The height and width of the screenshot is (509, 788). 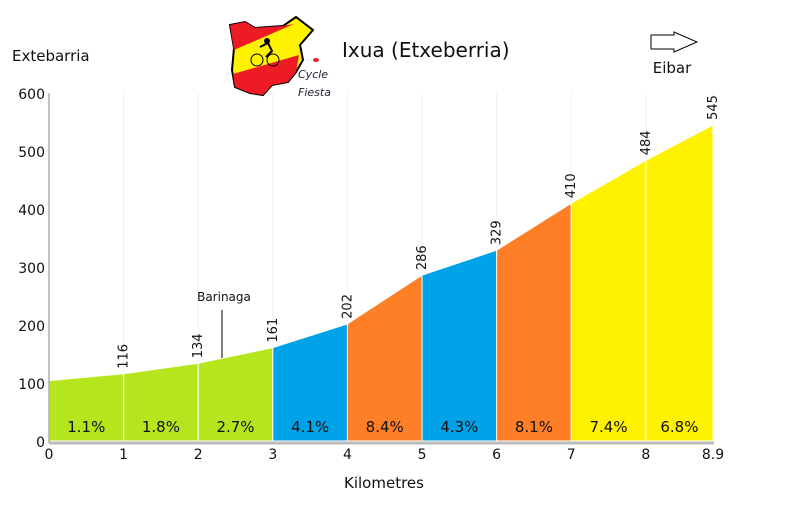 What do you see at coordinates (347, 455) in the screenshot?
I see `x-tick-label: 4` at bounding box center [347, 455].